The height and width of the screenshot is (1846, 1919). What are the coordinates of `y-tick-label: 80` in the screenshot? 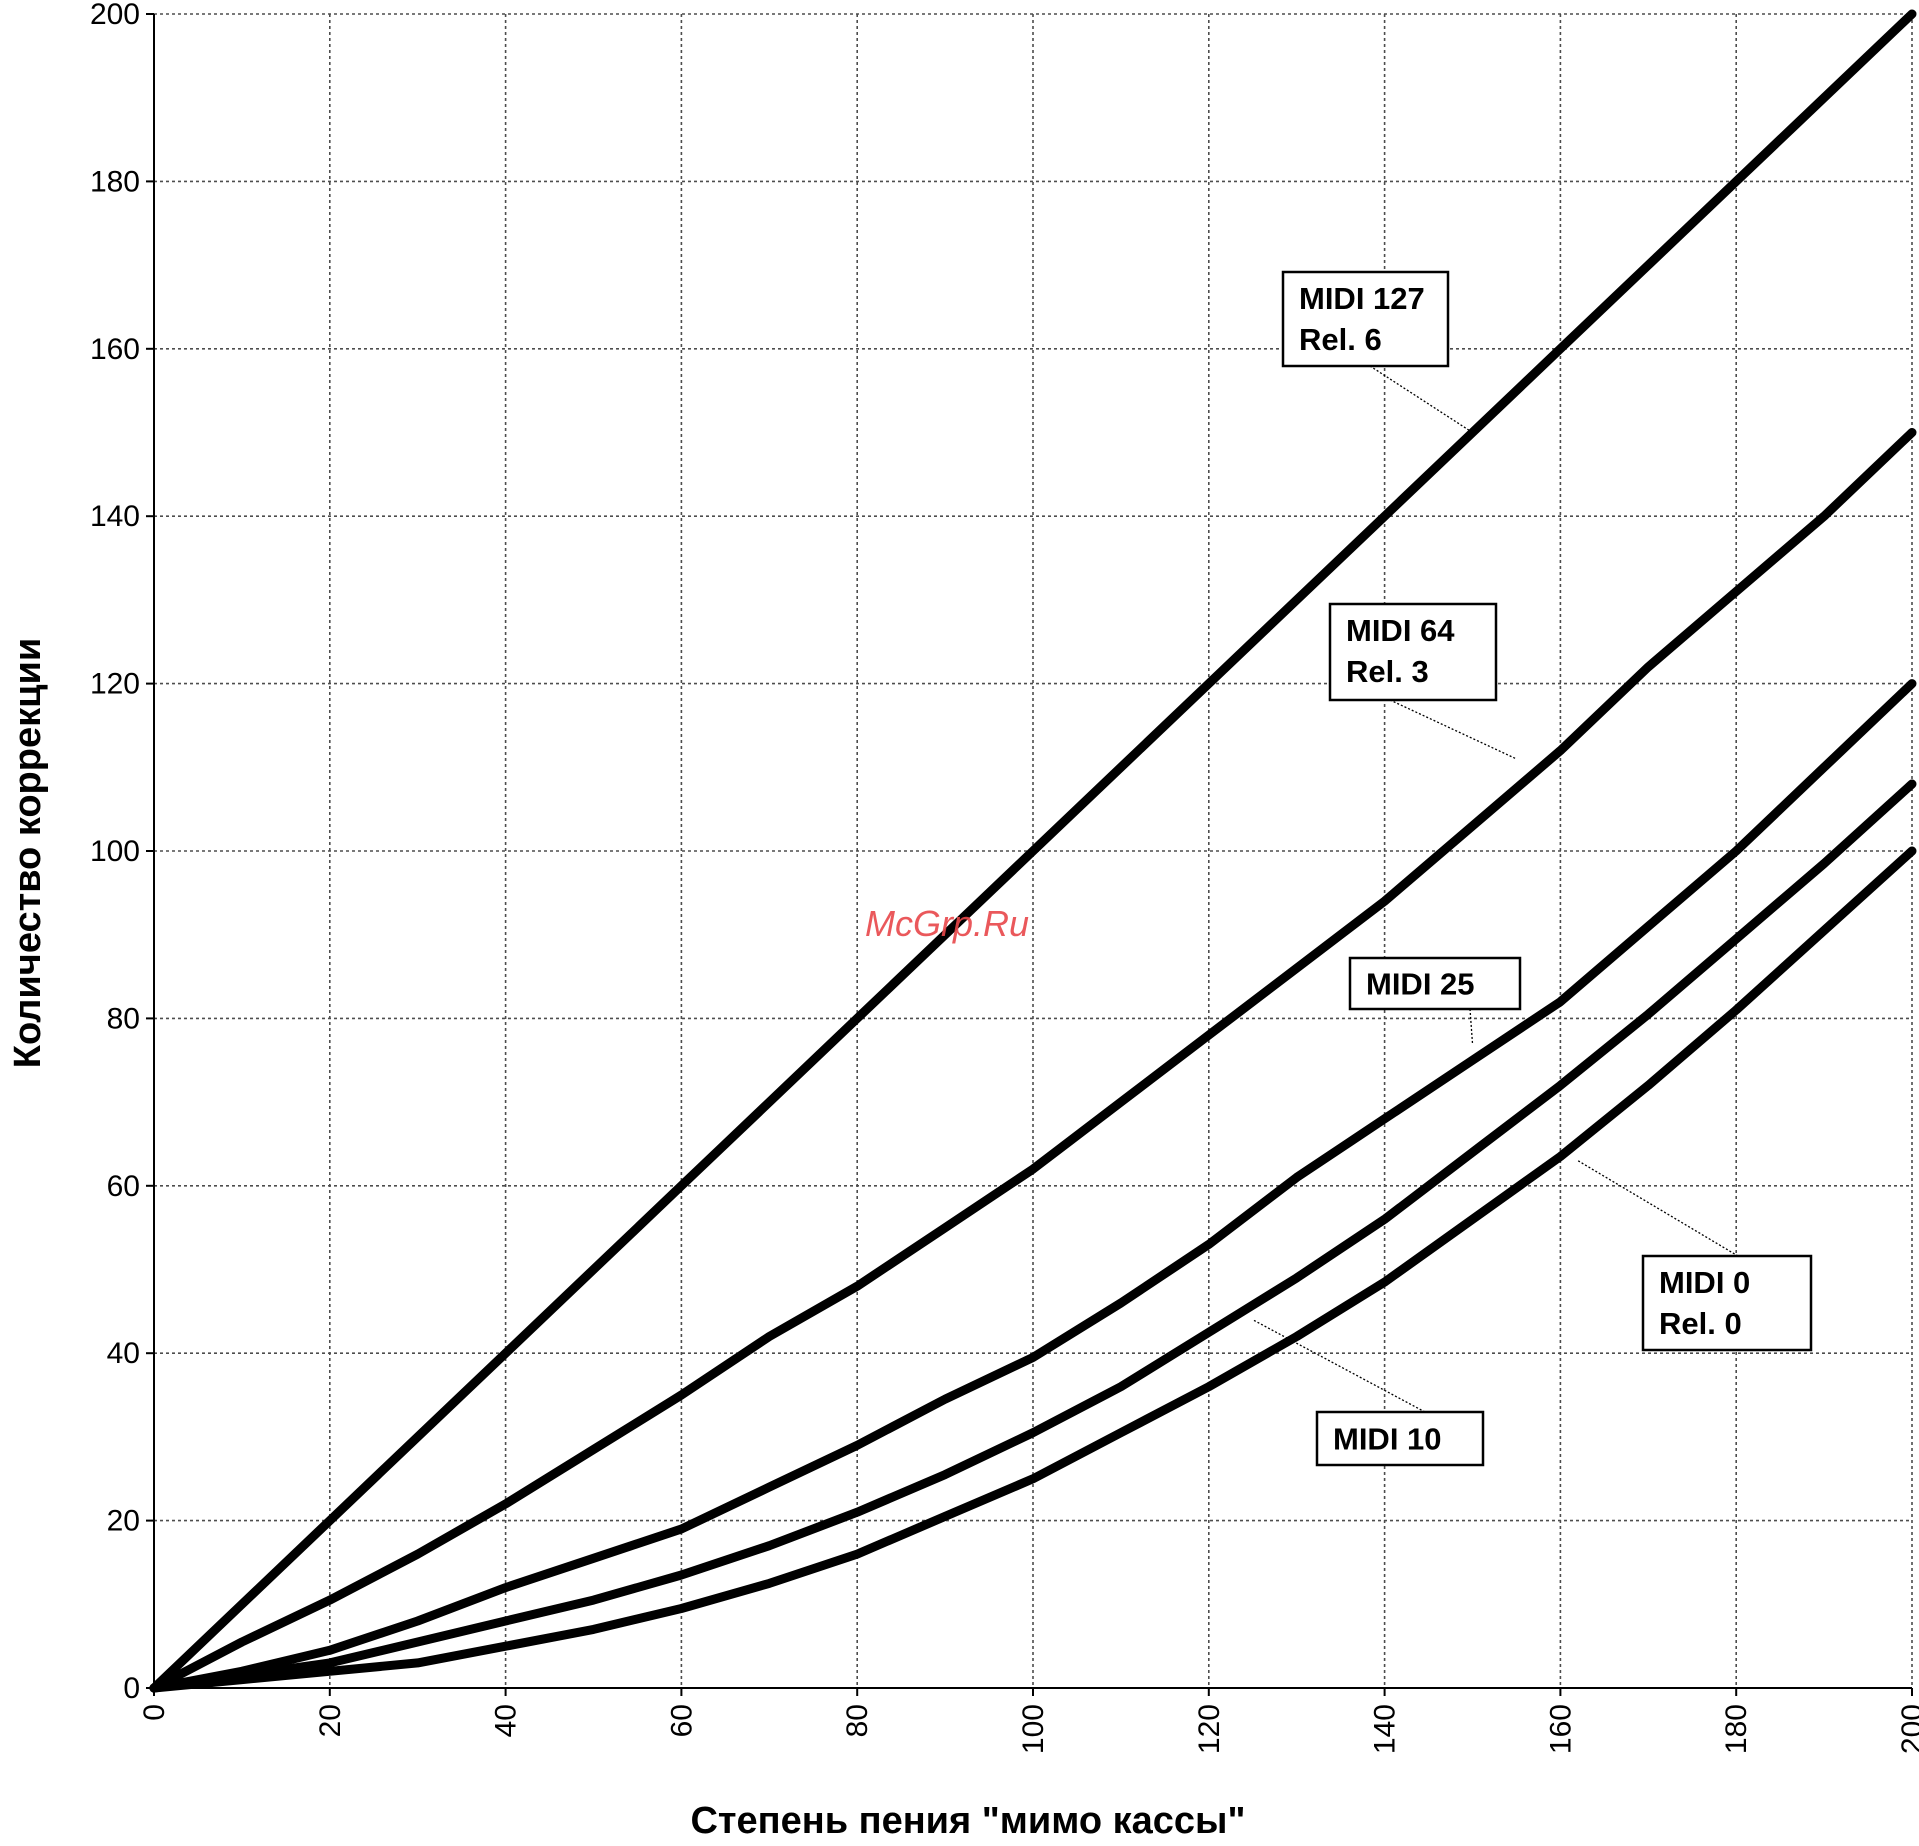 It's located at (123, 1018).